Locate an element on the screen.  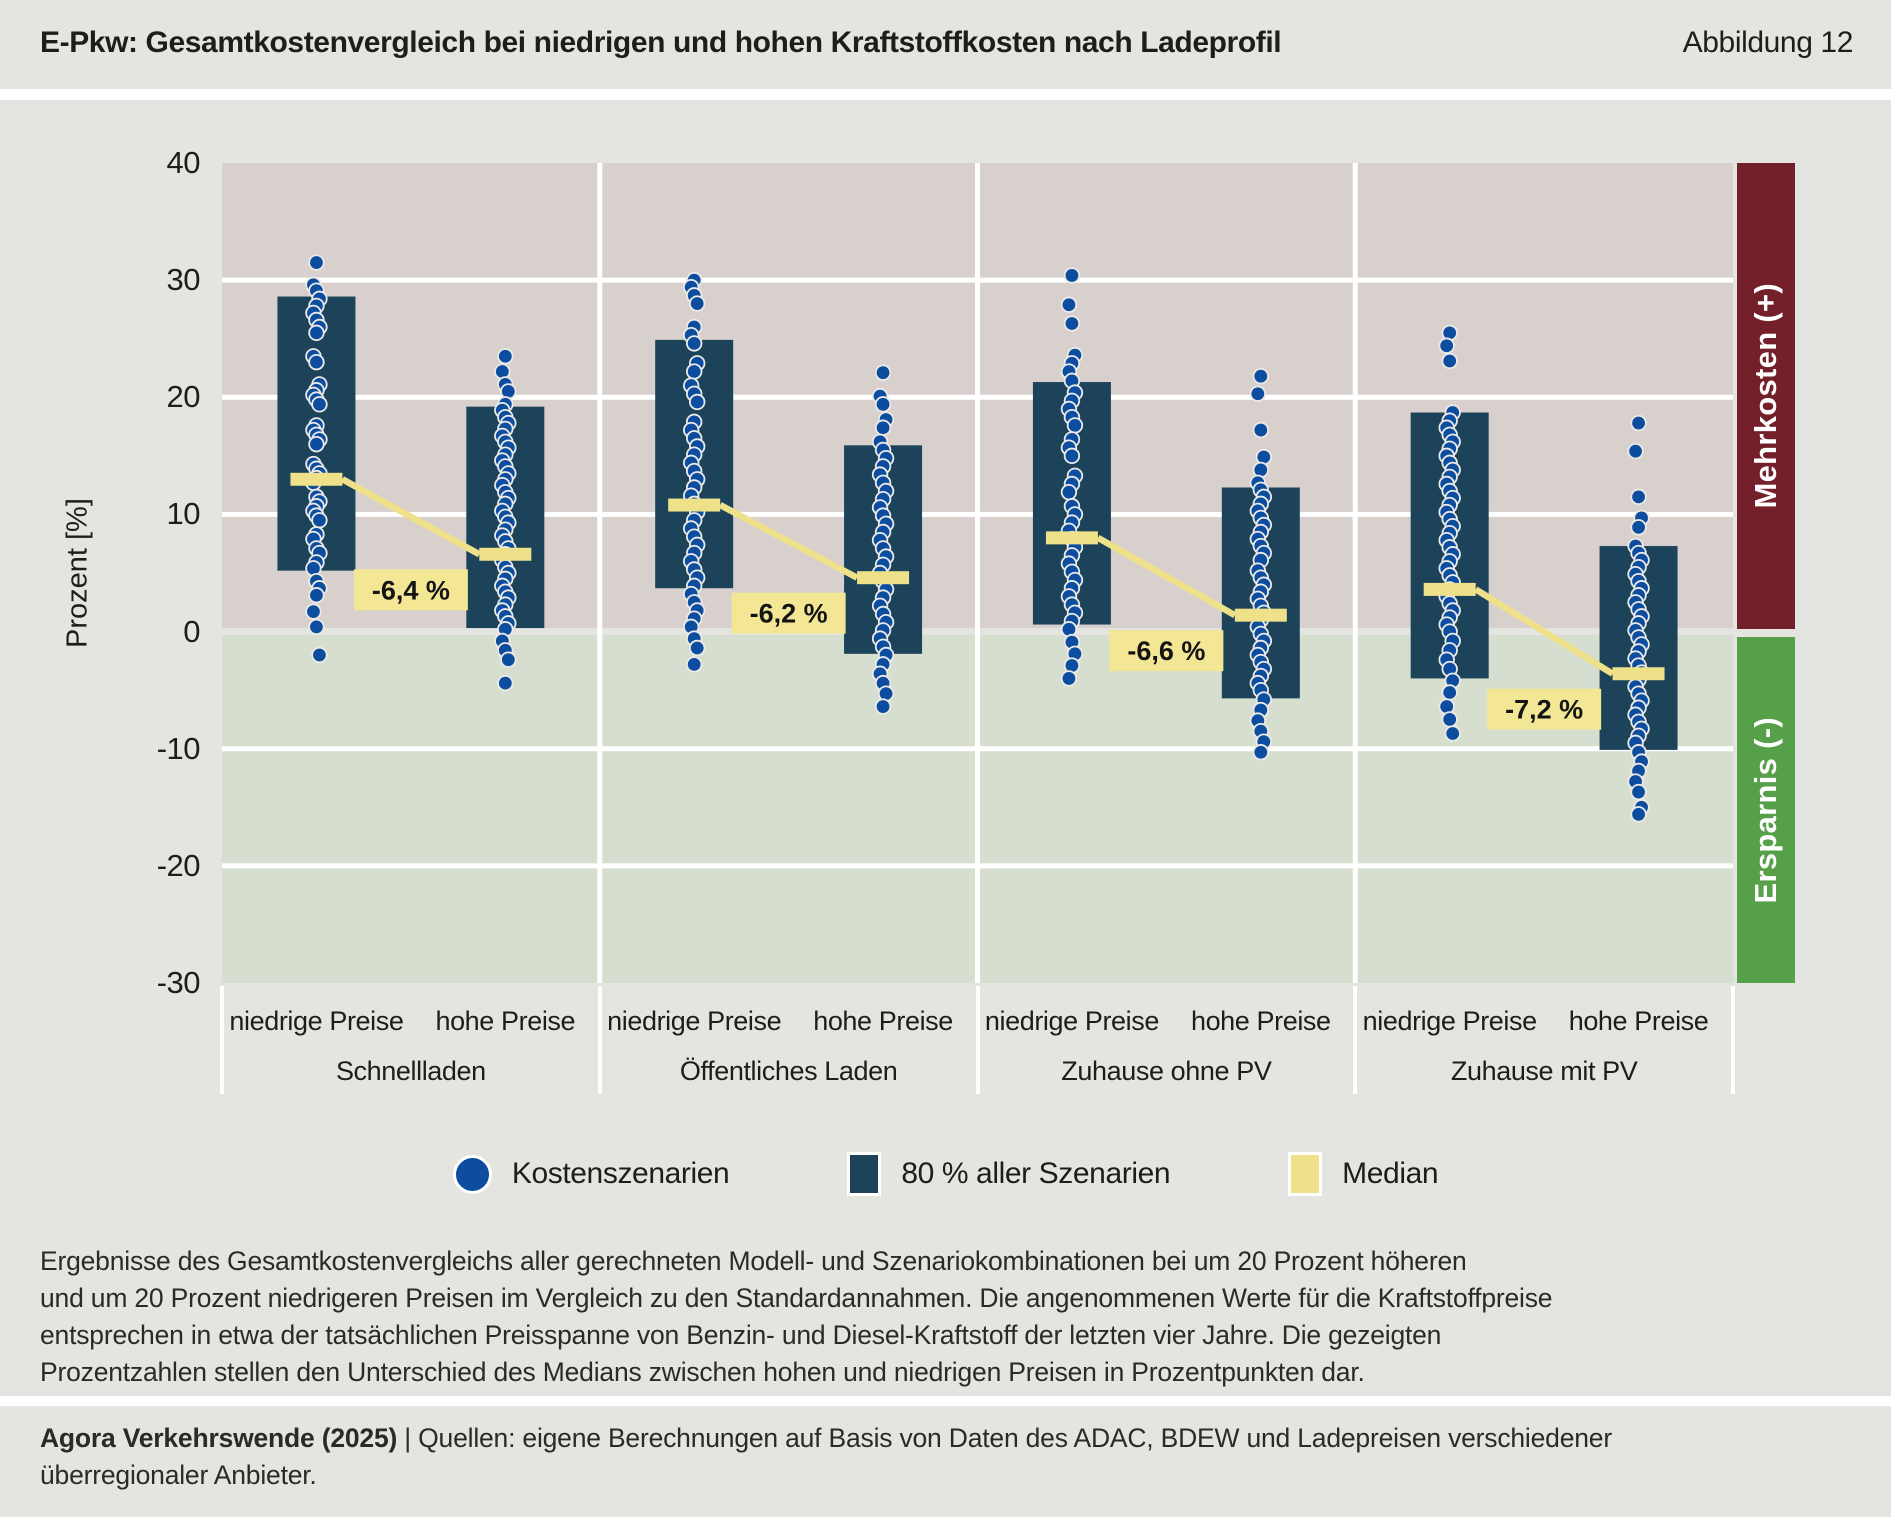
y-tick-label: -10 is located at coordinates (178, 748).